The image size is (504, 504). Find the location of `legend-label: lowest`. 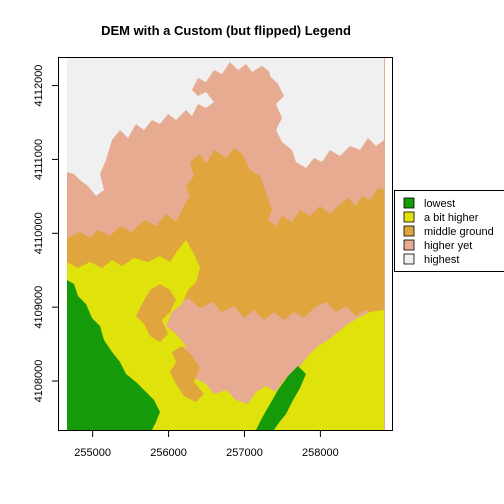

legend-label: lowest is located at coordinates (439, 204).